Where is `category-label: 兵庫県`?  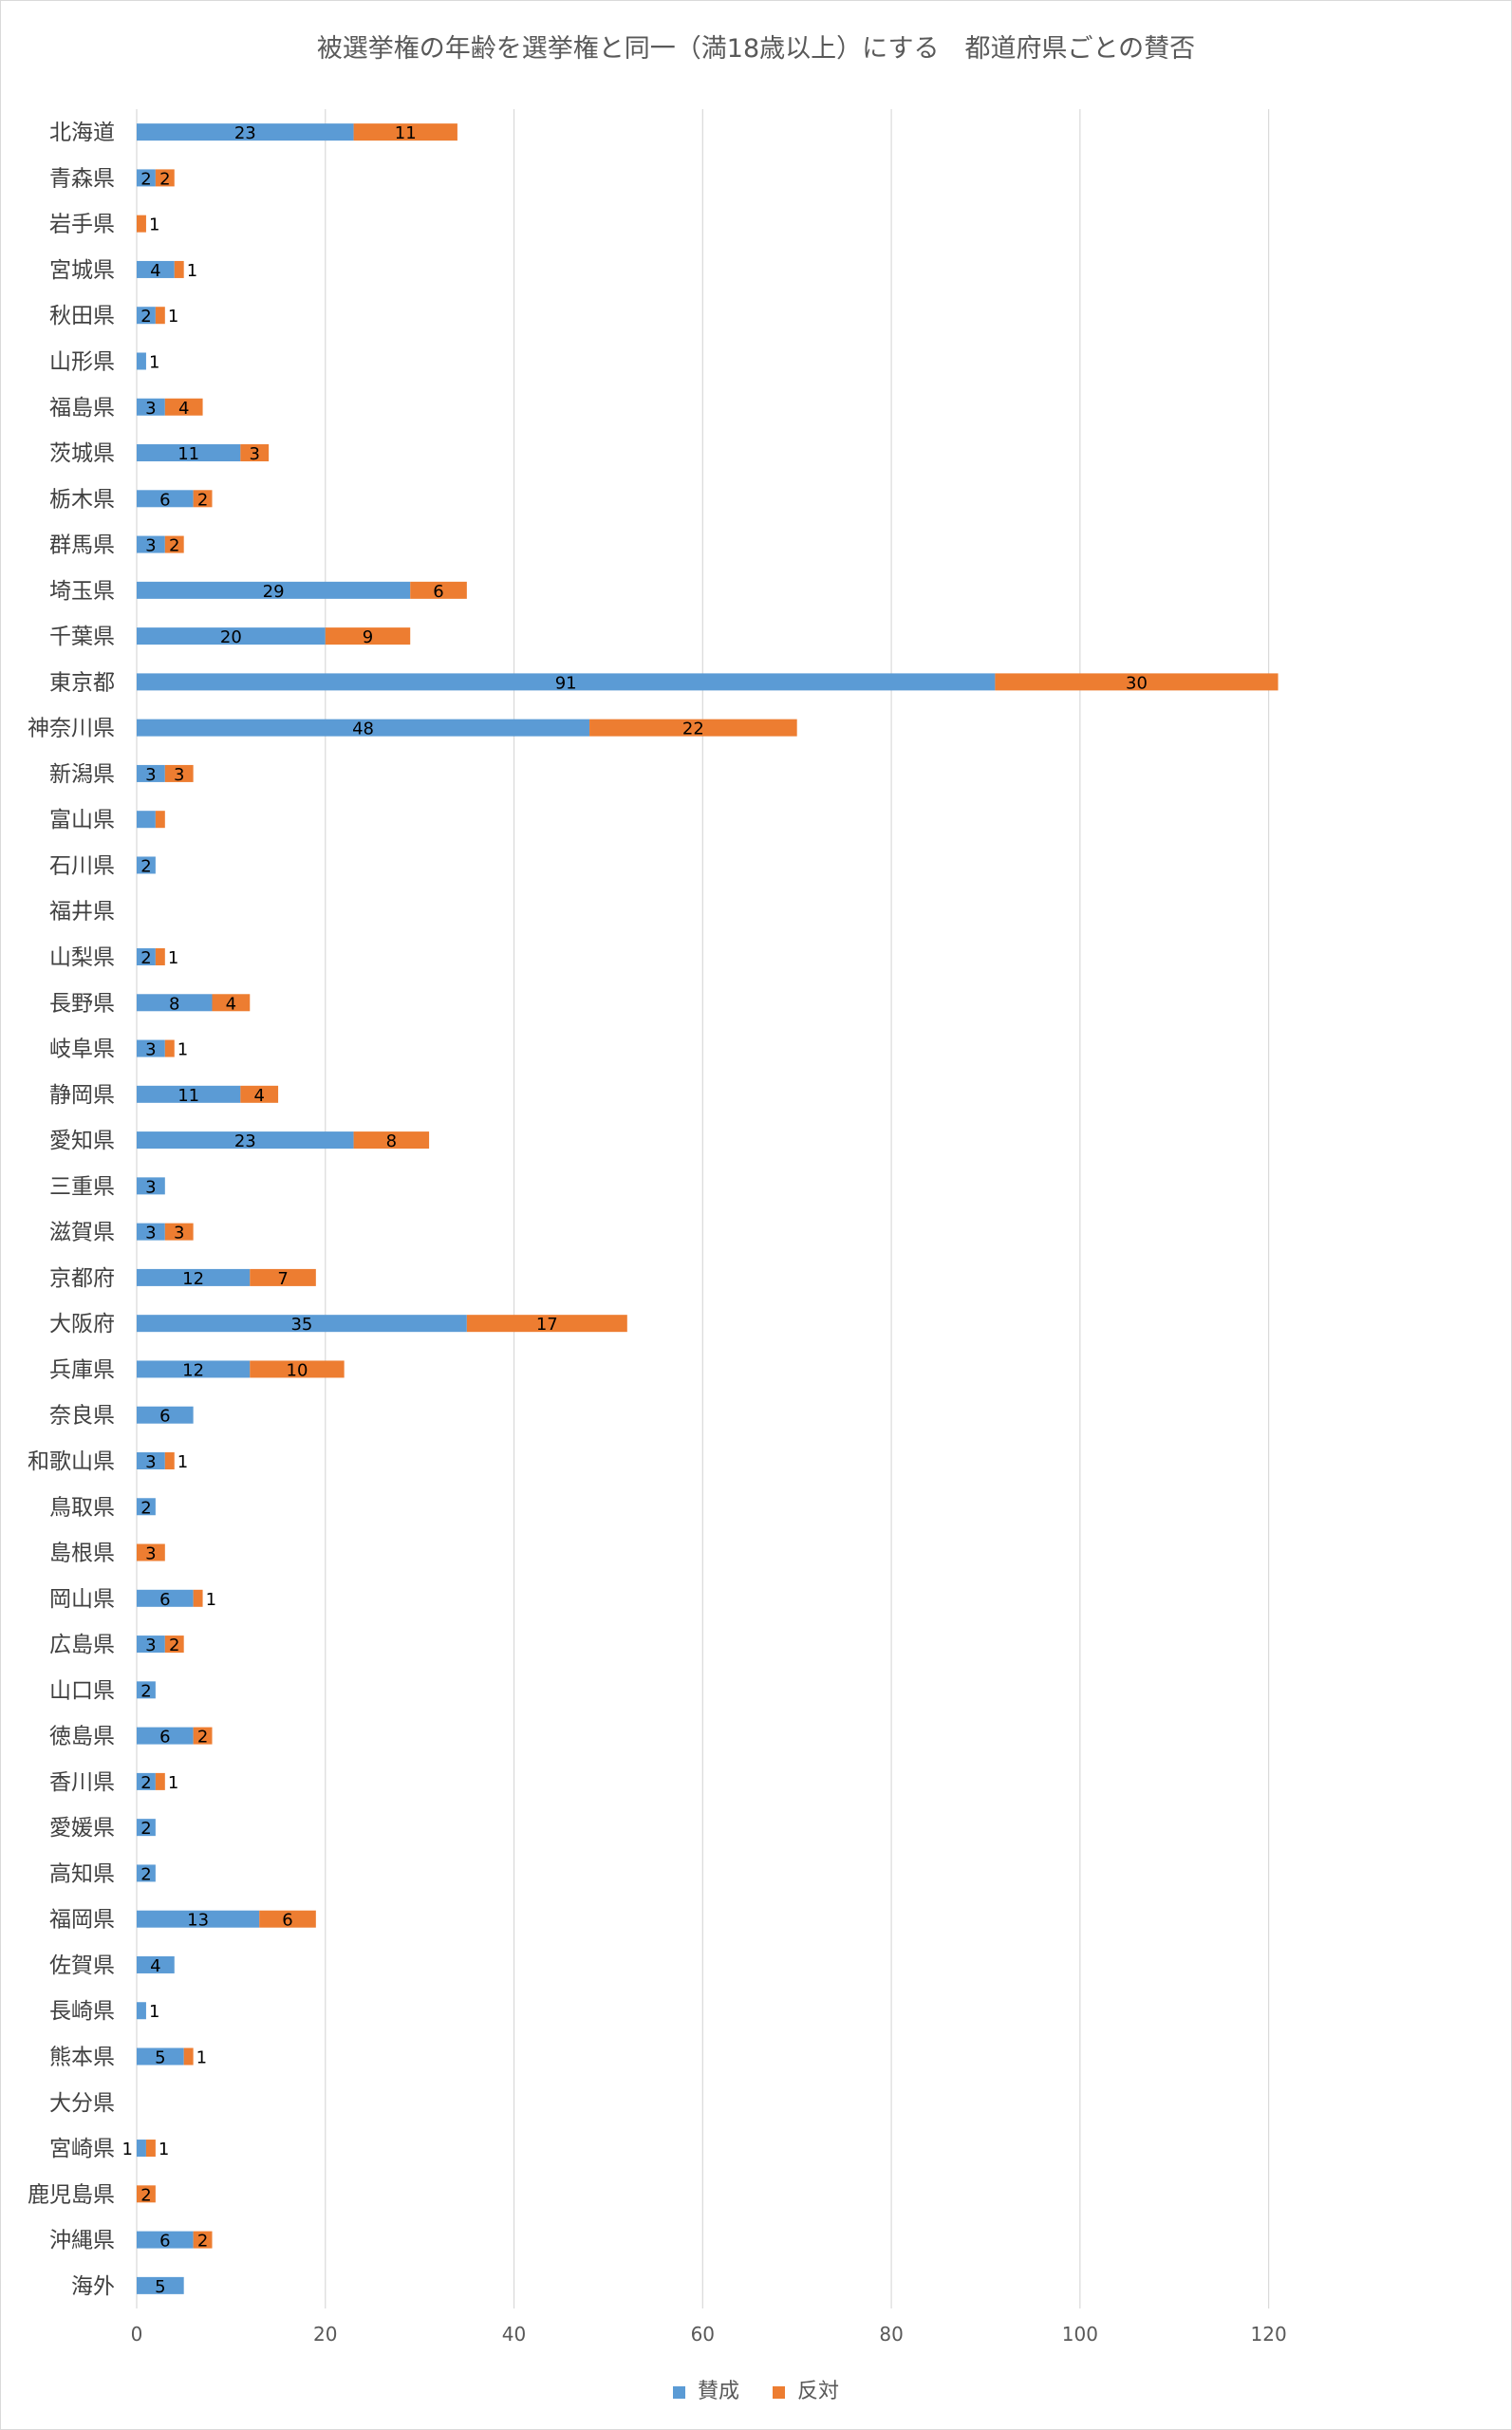 category-label: 兵庫県 is located at coordinates (82, 1370).